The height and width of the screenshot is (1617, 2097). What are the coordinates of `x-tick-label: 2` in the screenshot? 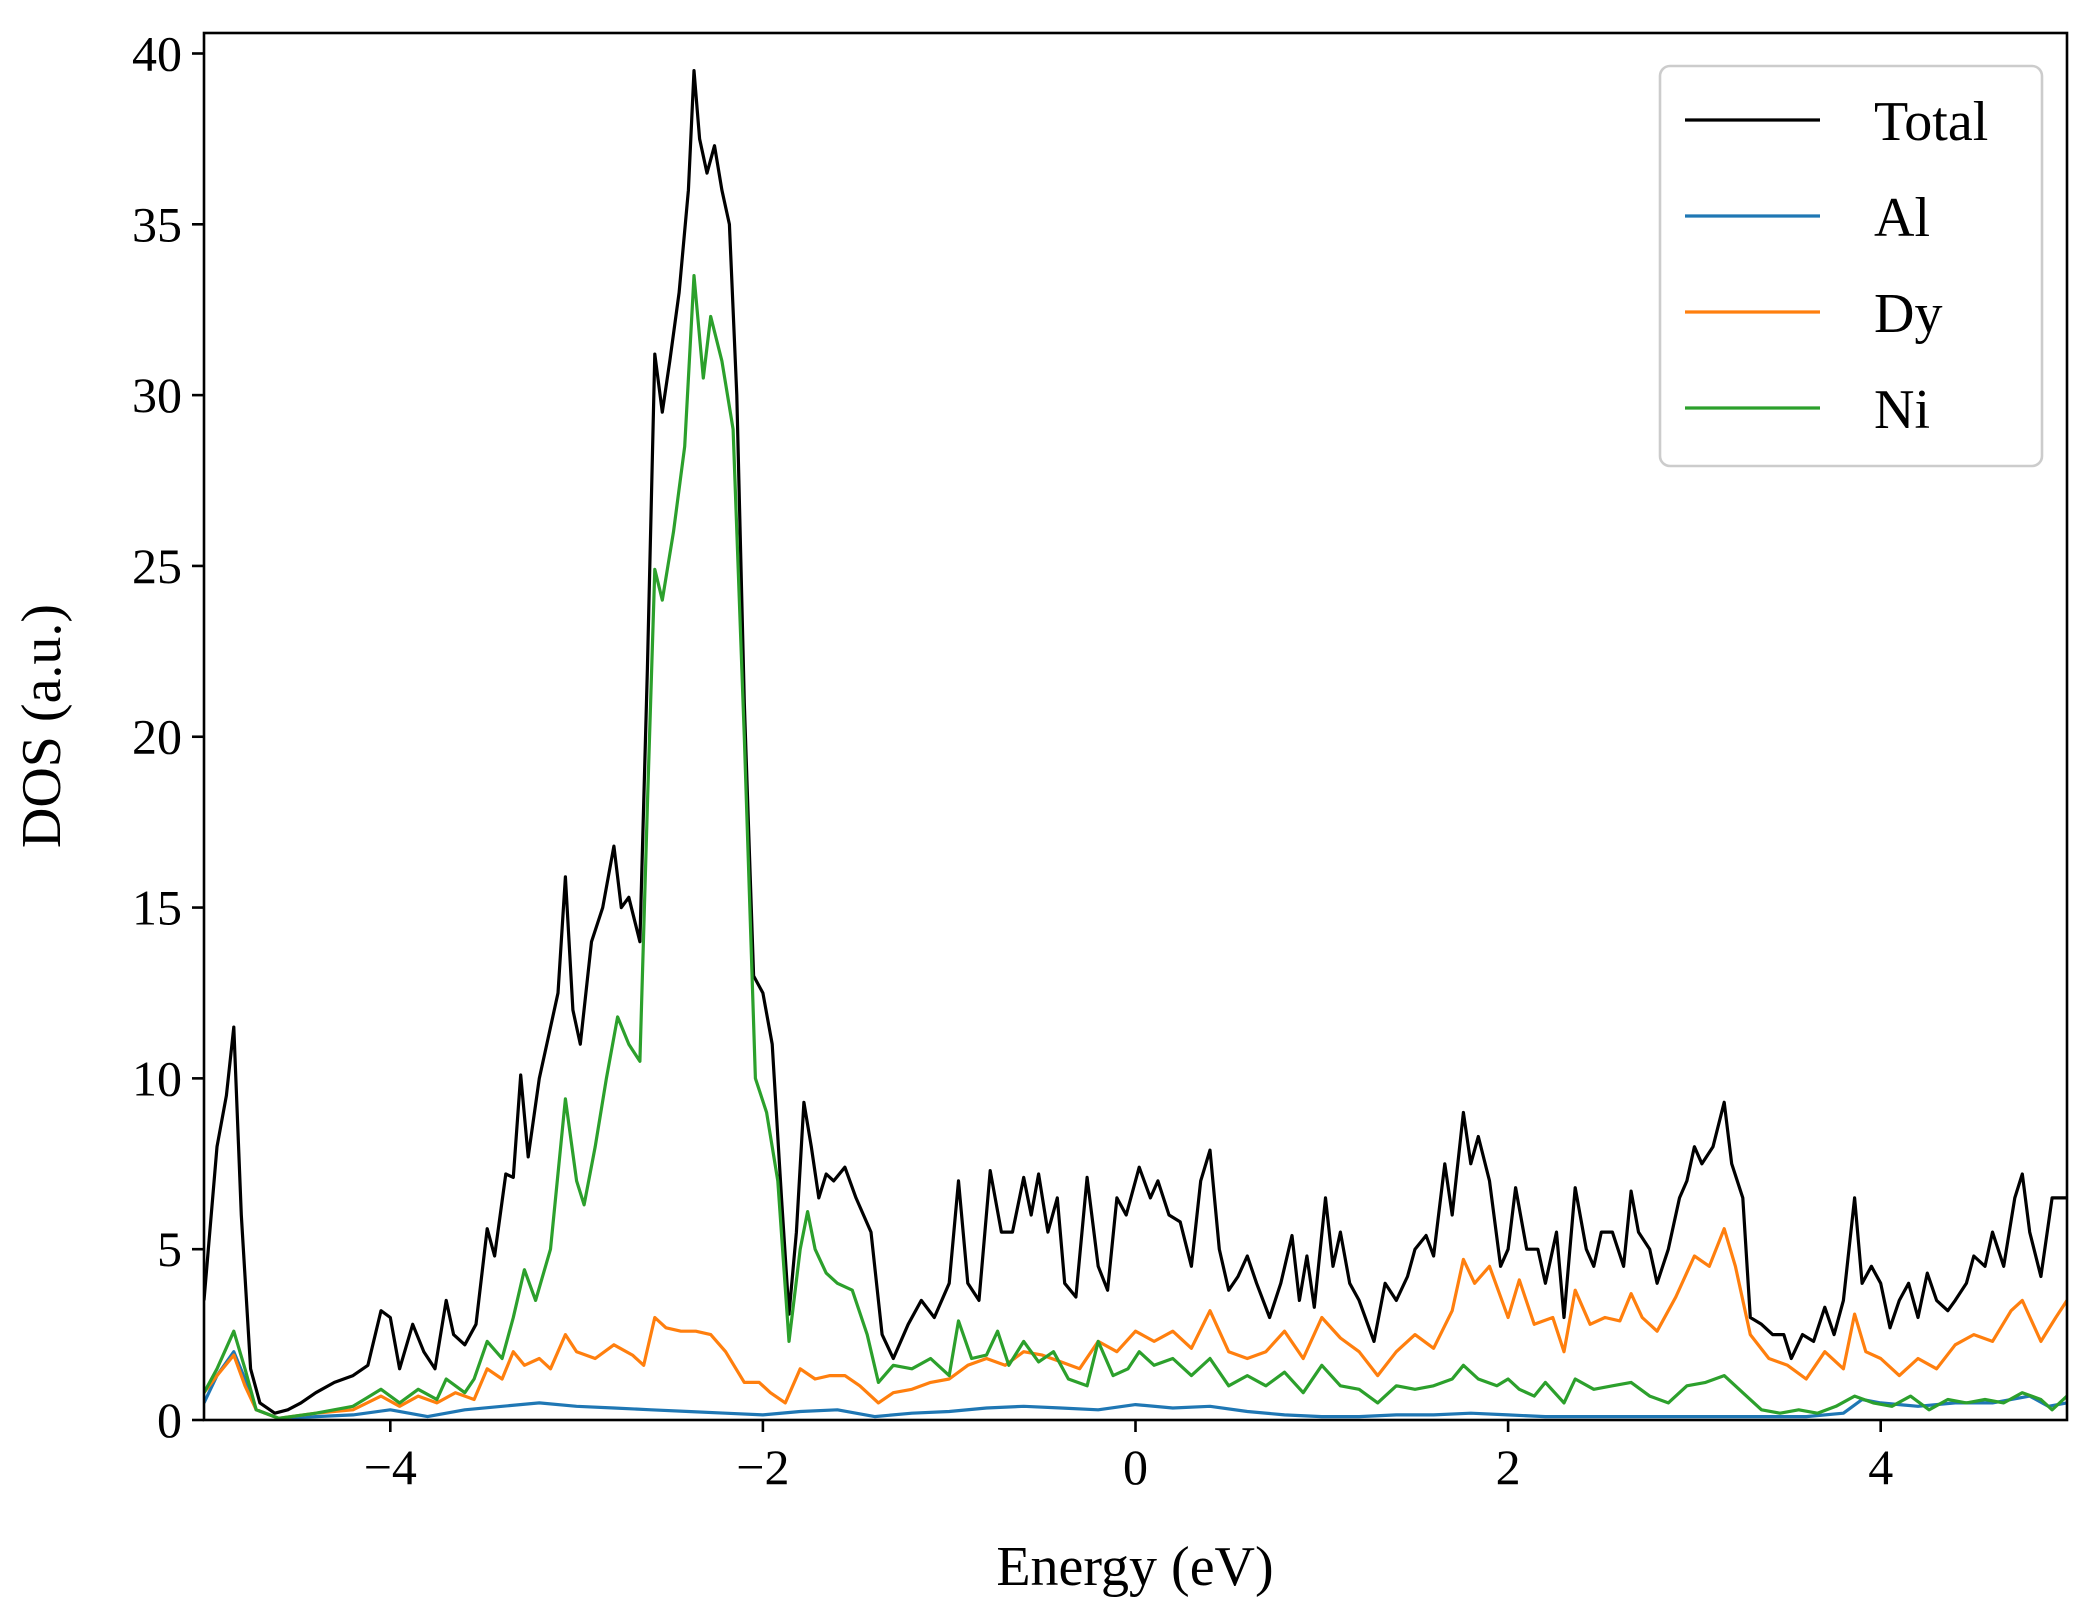 It's located at (1508, 1467).